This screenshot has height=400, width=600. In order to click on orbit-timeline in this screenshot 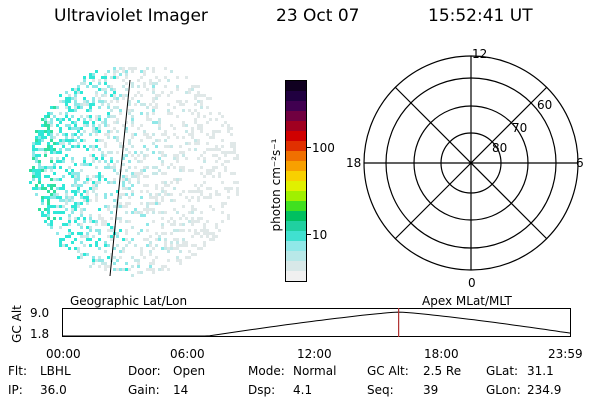, I will do `click(316, 322)`.